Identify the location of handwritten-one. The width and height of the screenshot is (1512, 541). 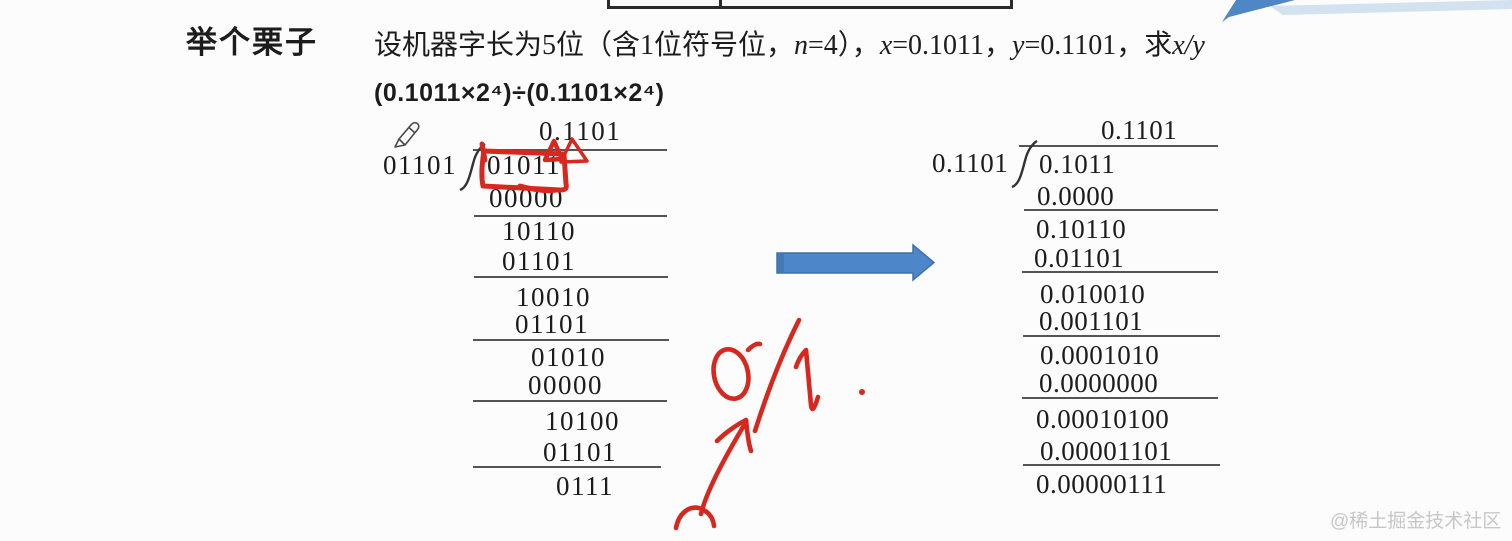
(807, 379).